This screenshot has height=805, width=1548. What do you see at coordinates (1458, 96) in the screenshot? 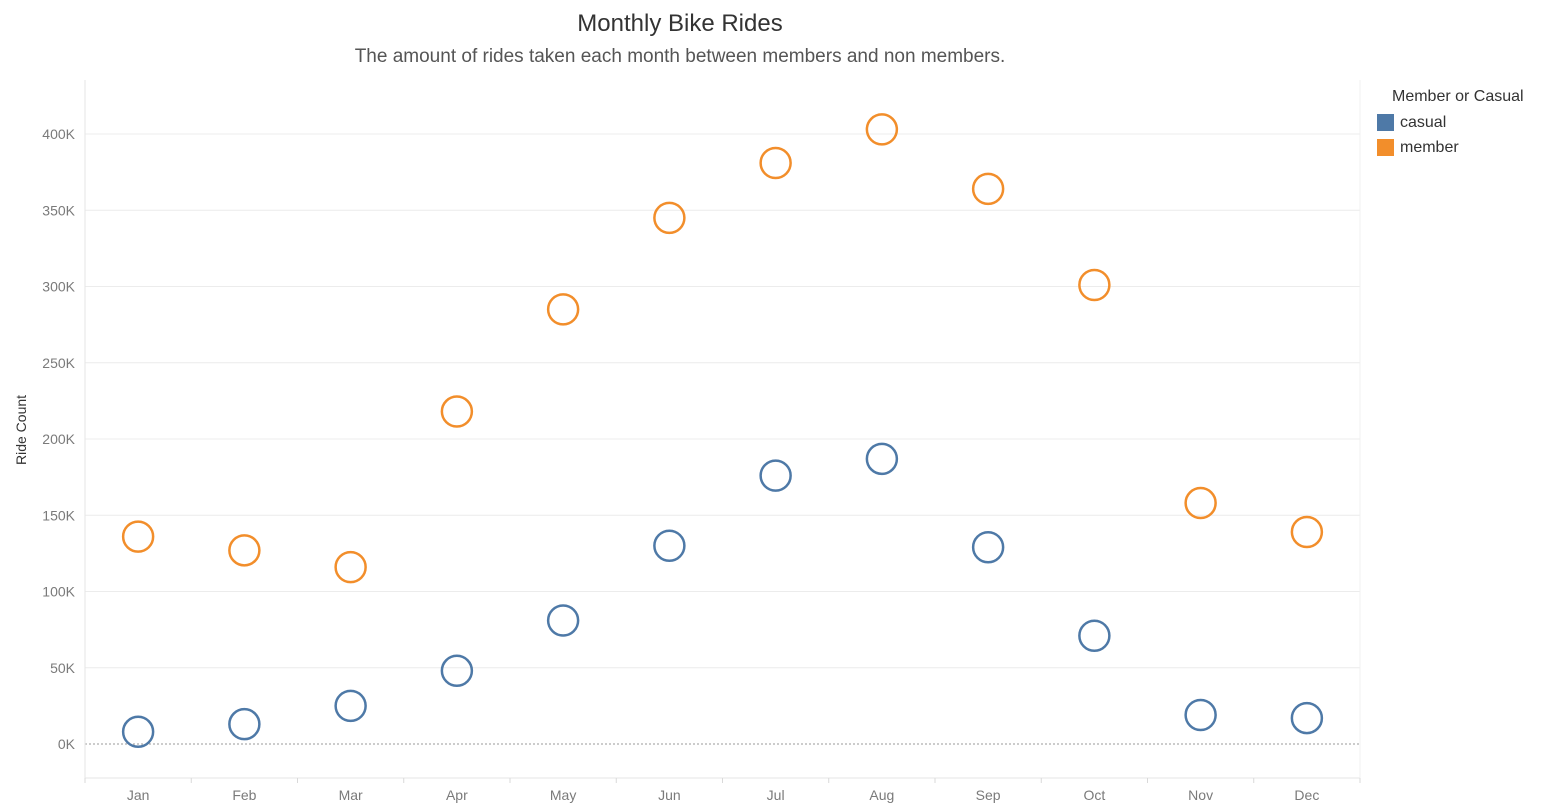
I see `legend-title: Member or Casual` at bounding box center [1458, 96].